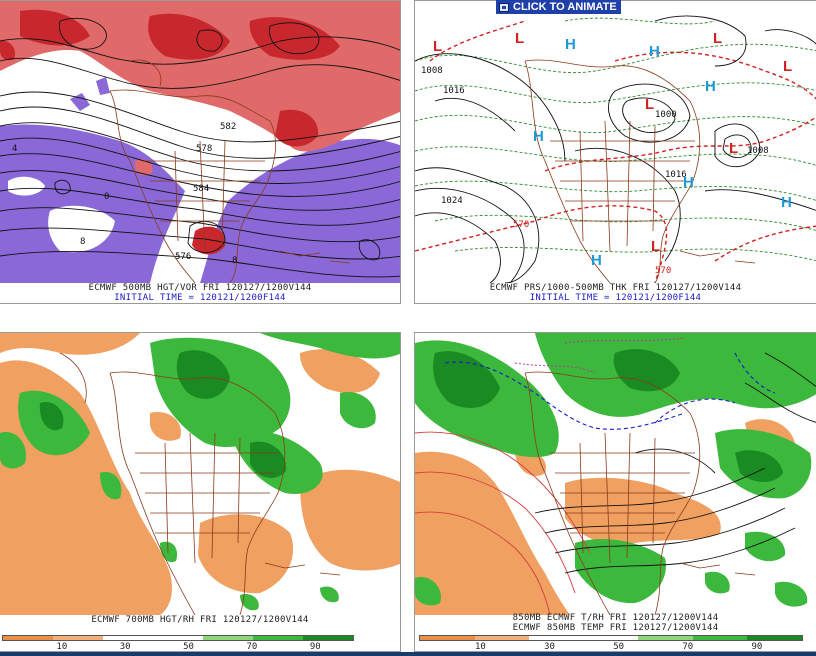  What do you see at coordinates (106, 197) in the screenshot?
I see `contour-label: 0` at bounding box center [106, 197].